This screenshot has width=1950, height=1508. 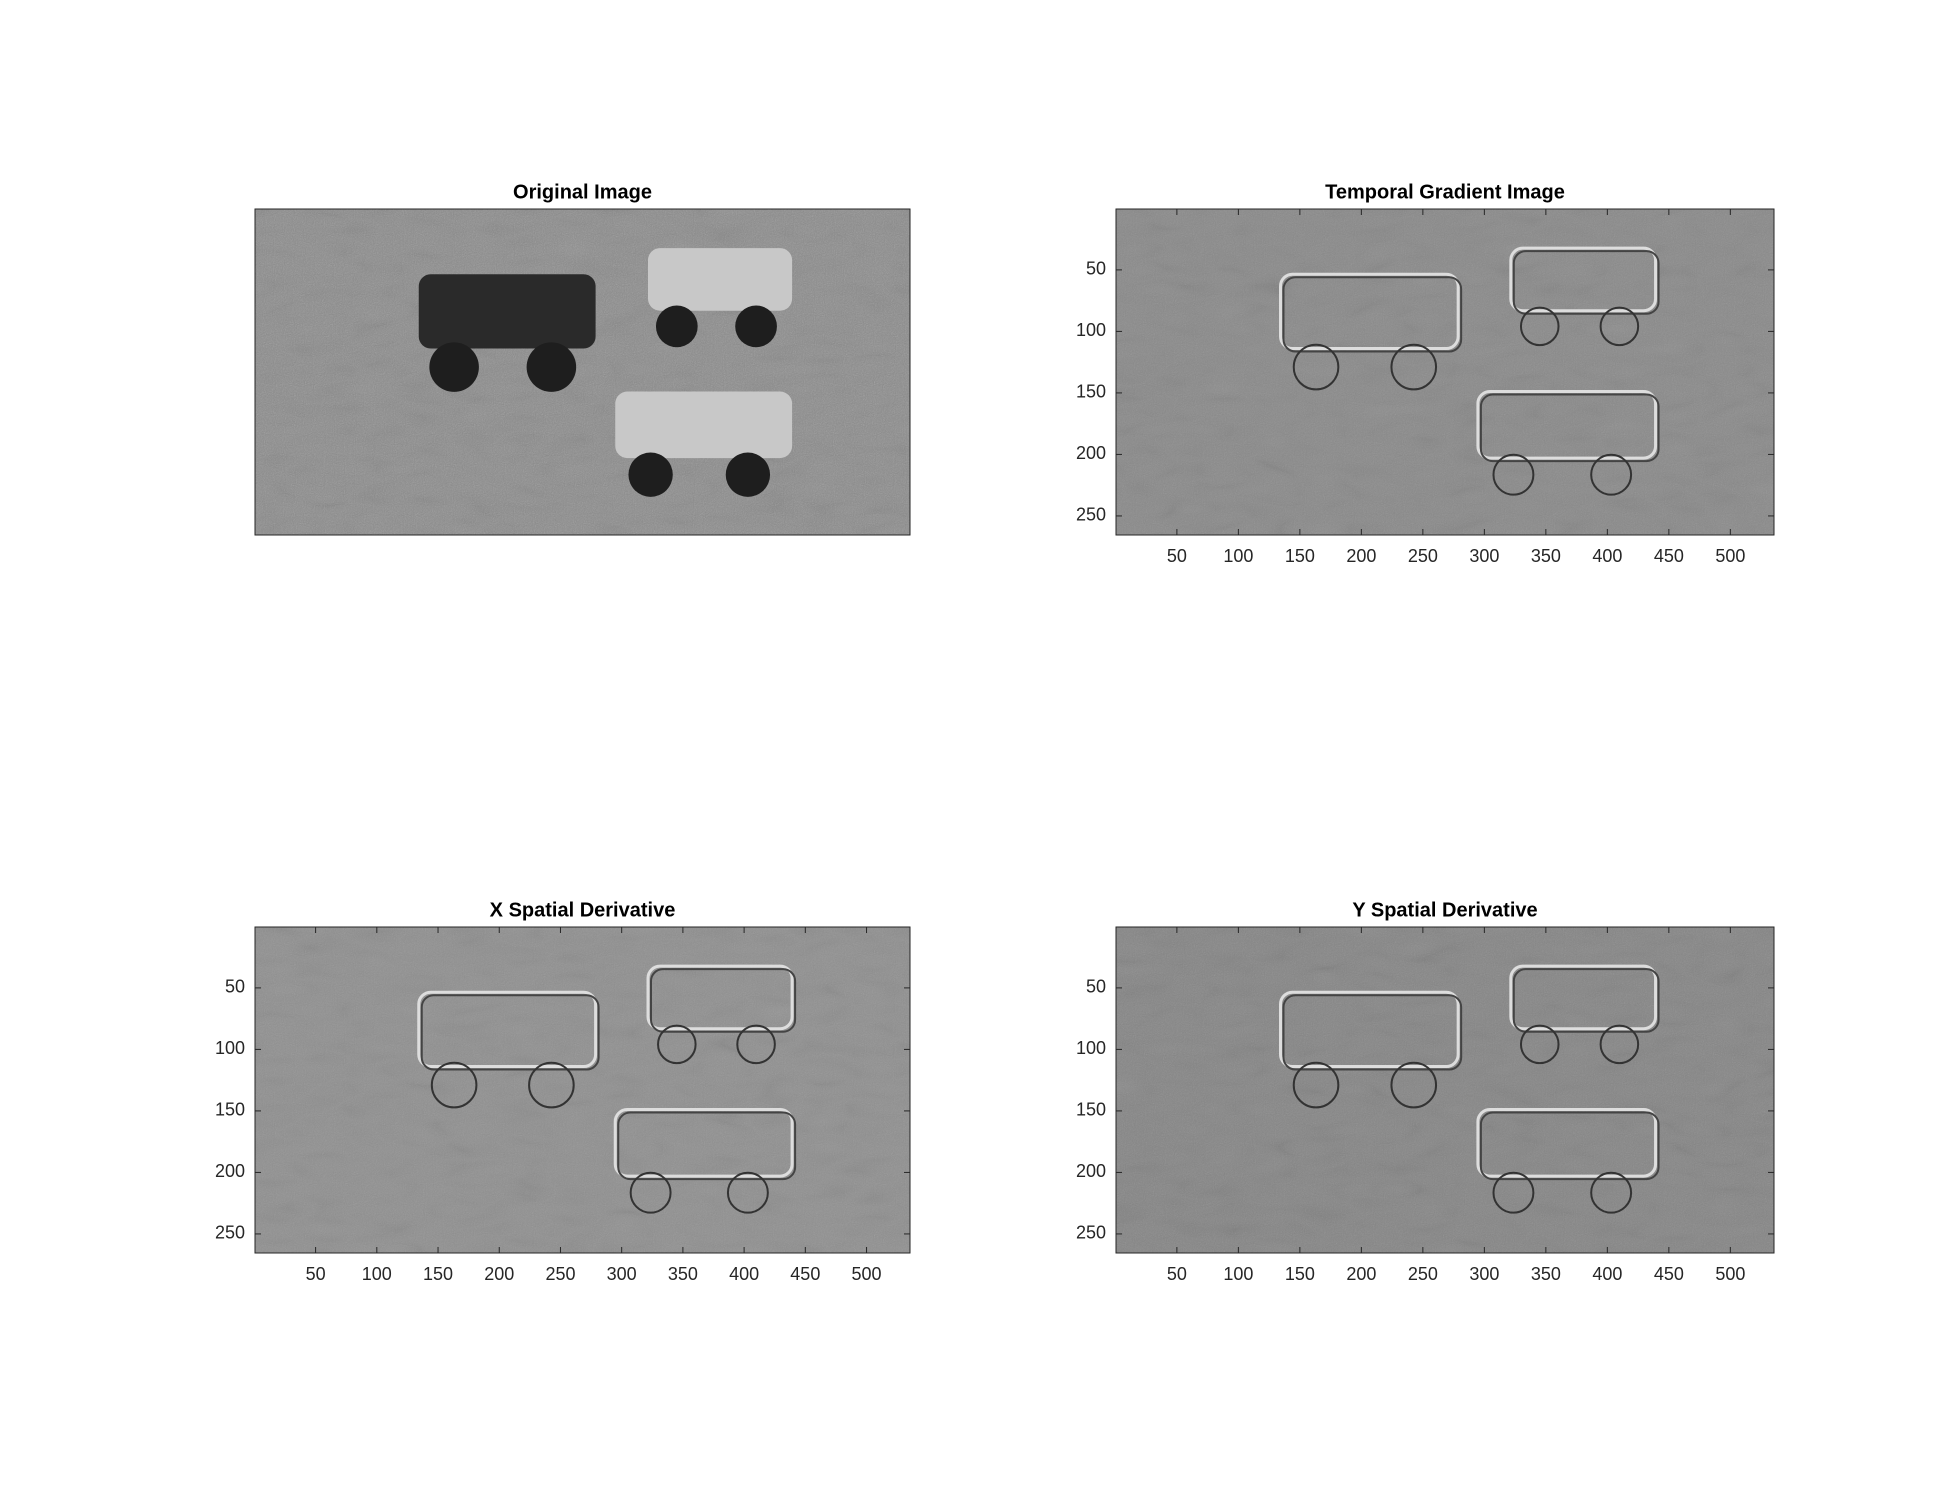 I want to click on panel-title: X Spatial Derivative, so click(x=583, y=910).